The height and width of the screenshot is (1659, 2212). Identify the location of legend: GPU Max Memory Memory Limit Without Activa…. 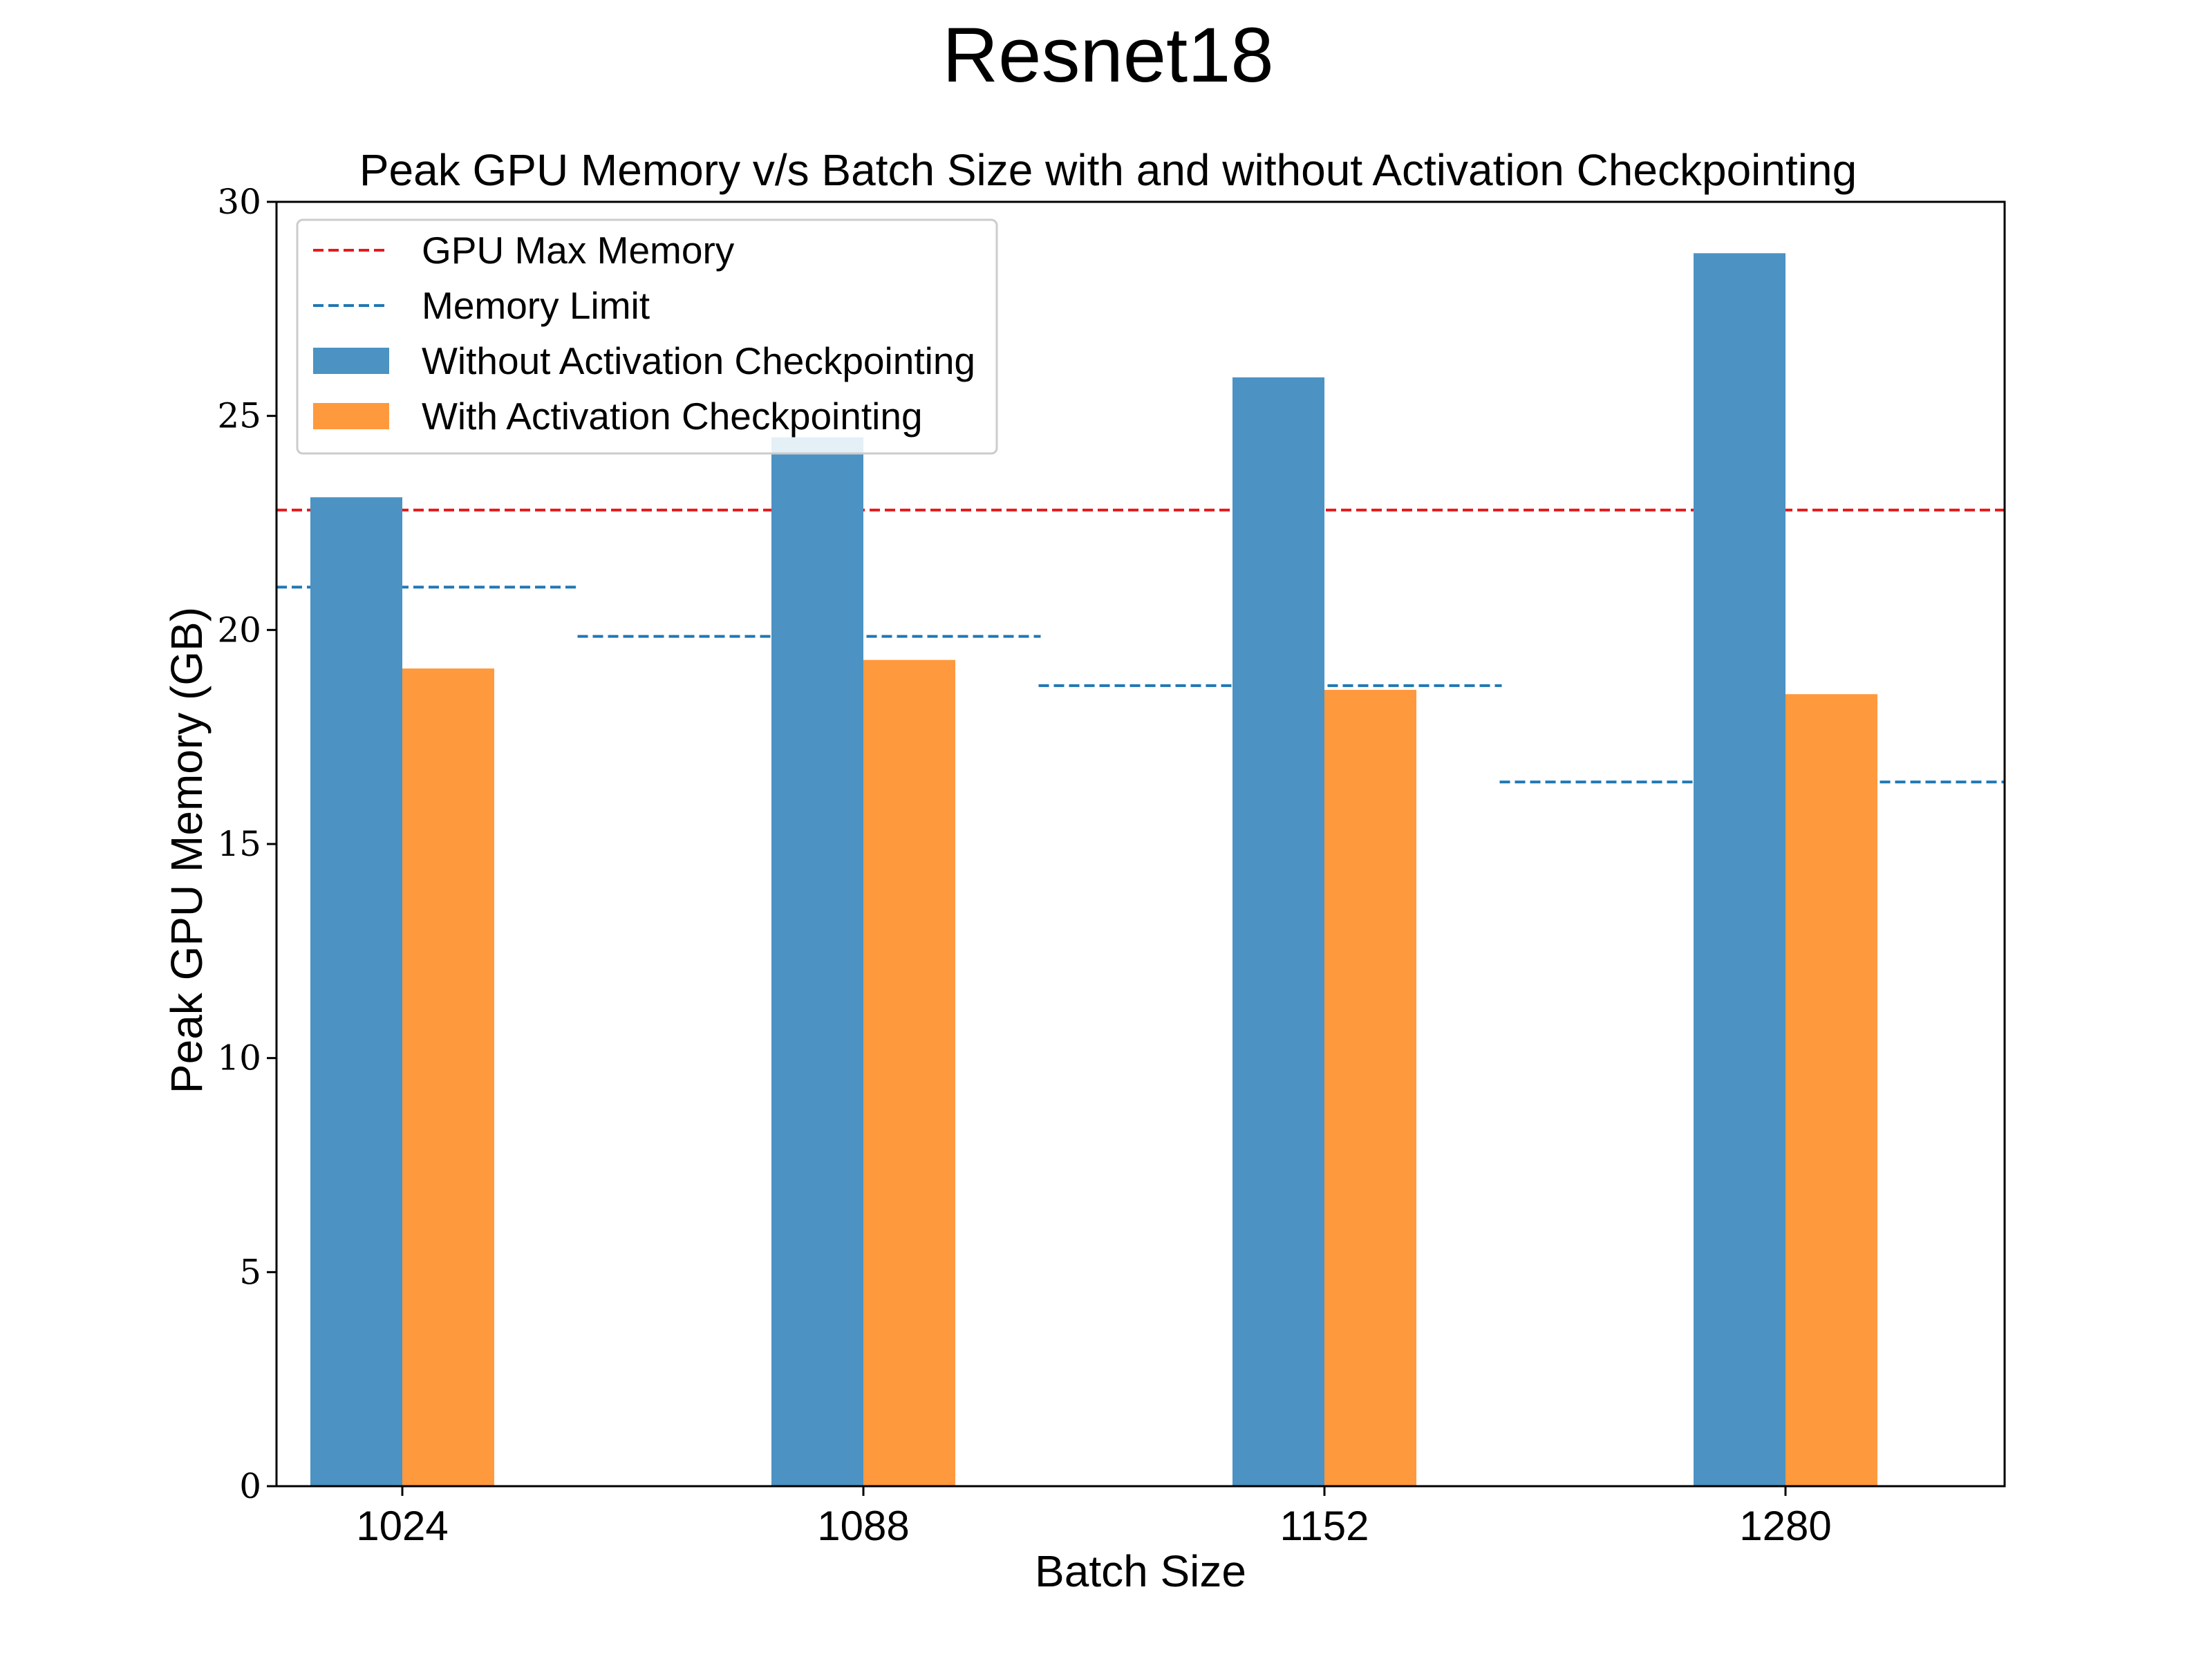
(647, 337).